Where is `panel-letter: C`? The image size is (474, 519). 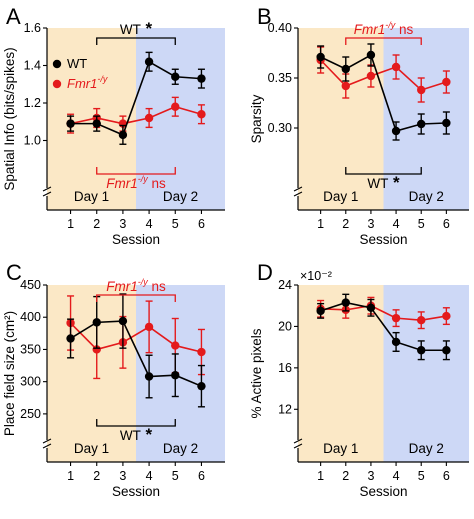 panel-letter: C is located at coordinates (14, 272).